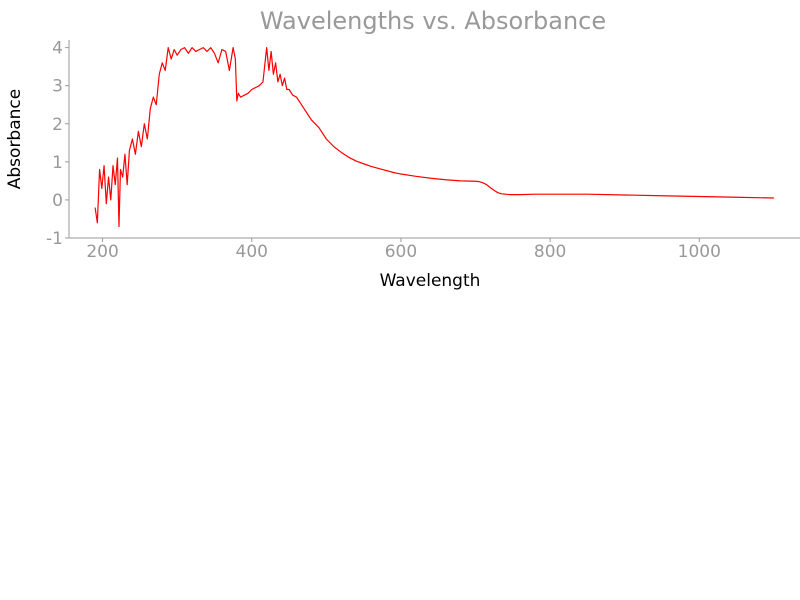 The height and width of the screenshot is (600, 800). I want to click on y-tick-label: 3, so click(57, 87).